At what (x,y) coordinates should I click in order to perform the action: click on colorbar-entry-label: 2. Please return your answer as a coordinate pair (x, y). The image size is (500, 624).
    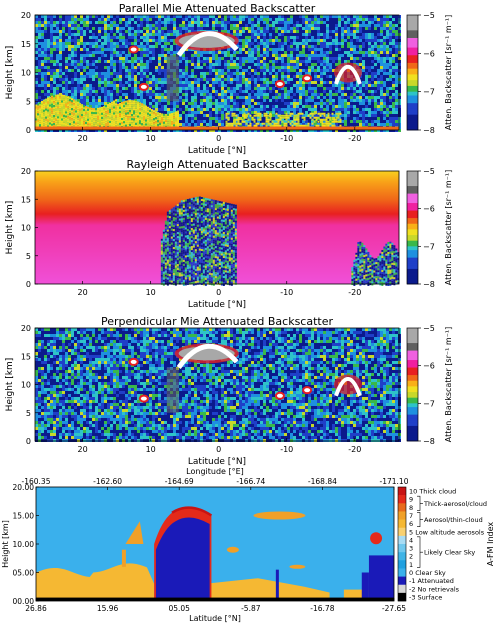
    Looking at the image, I should click on (411, 557).